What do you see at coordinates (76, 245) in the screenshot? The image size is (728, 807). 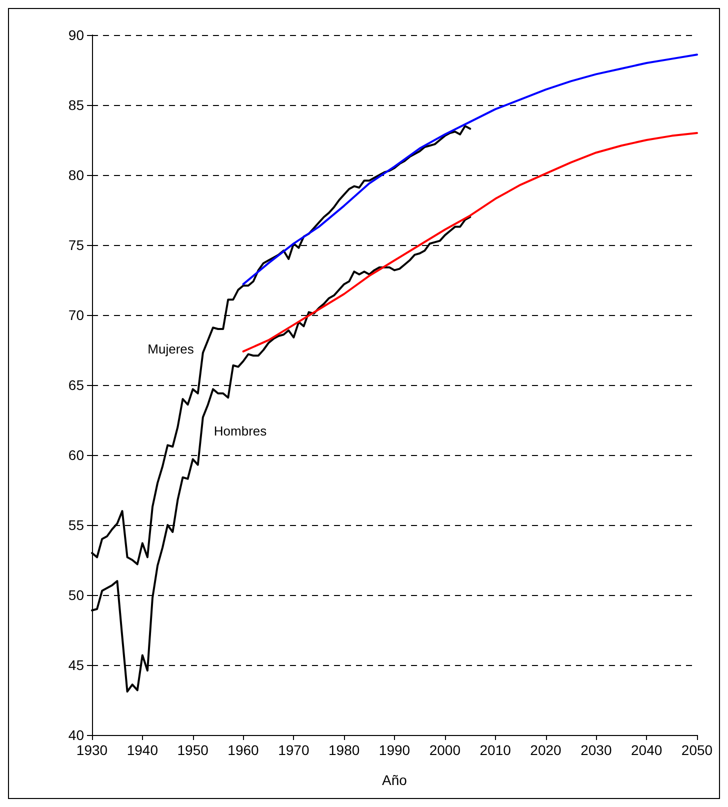 I see `y-tick-label: 75` at bounding box center [76, 245].